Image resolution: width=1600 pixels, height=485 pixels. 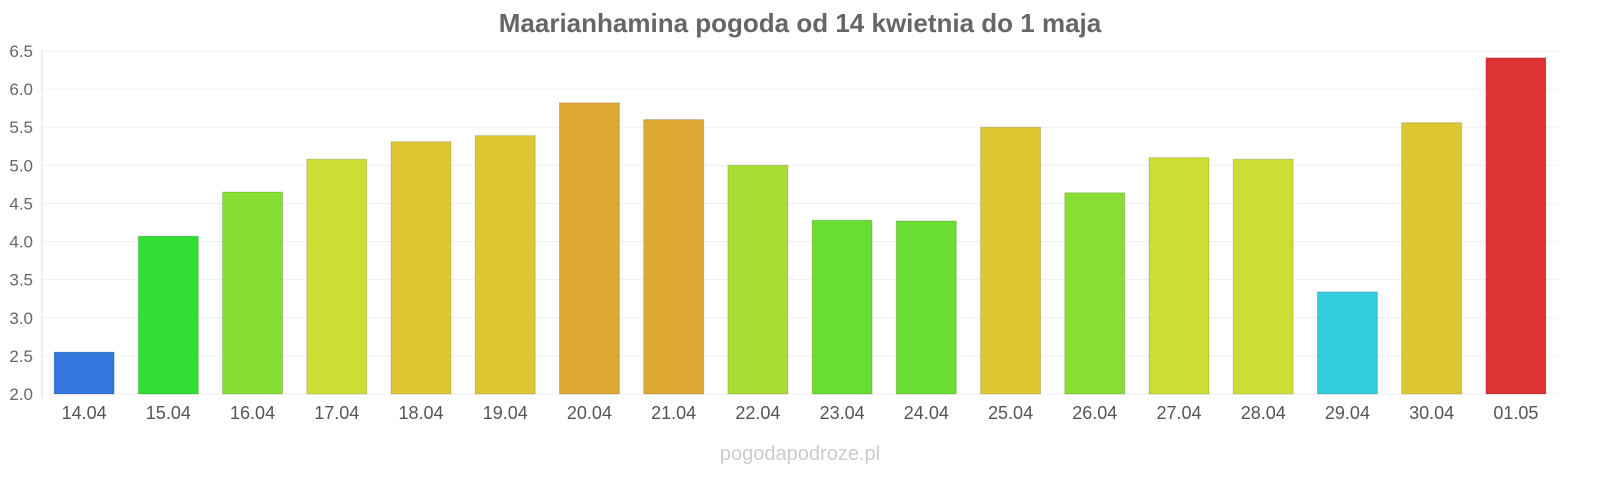 I want to click on y-tick-label: 6.5, so click(x=21, y=51).